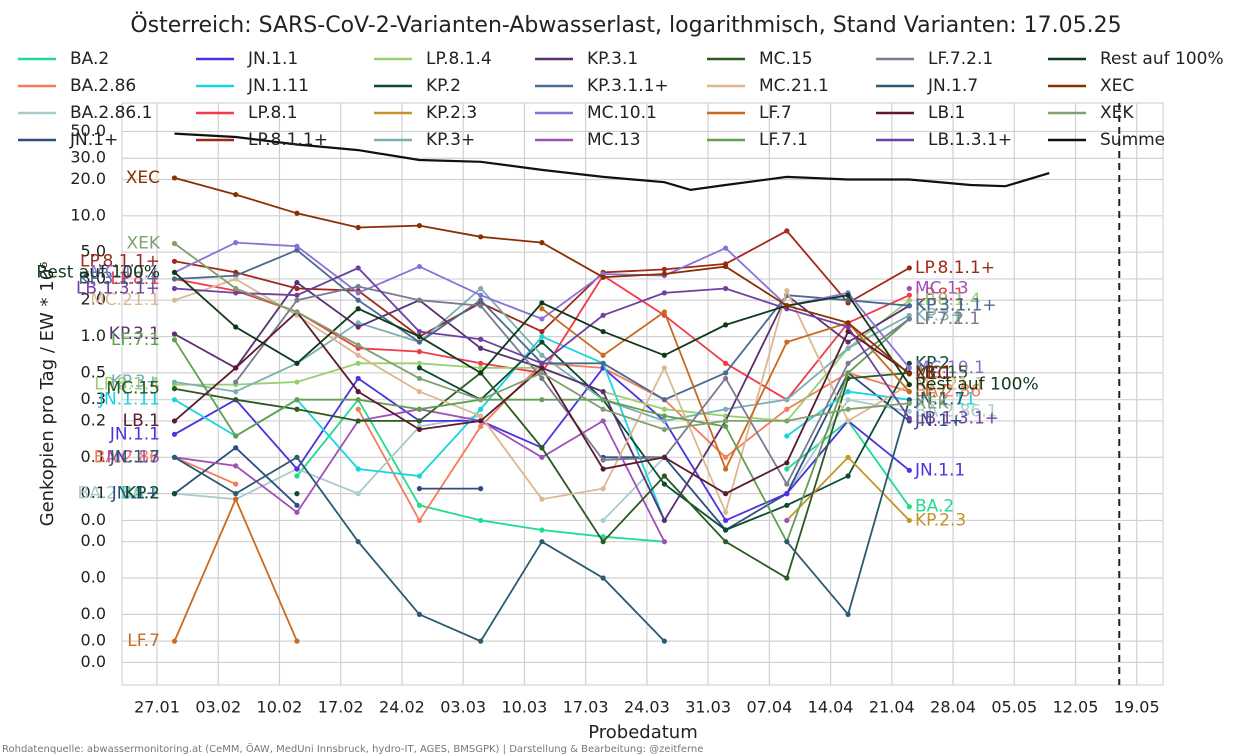 Image resolution: width=1252 pixels, height=756 pixels. I want to click on legend-label: MC.10.1, so click(622, 113).